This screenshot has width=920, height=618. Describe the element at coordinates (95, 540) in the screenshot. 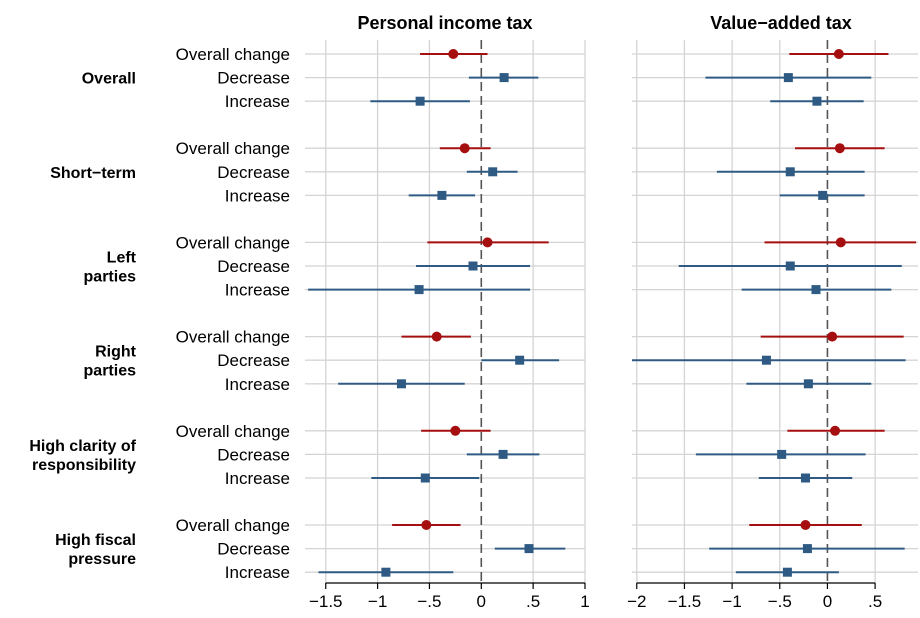

I see `group-label: High fiscal` at that location.